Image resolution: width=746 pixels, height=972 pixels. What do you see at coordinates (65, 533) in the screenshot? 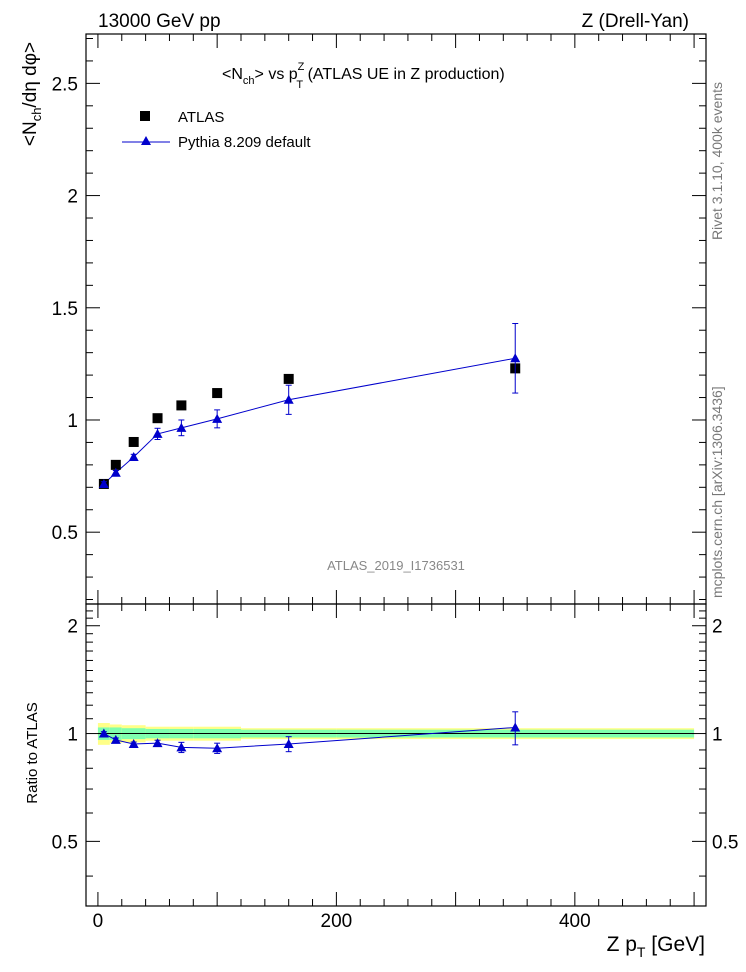
I see `y-tick-label: 0.5` at bounding box center [65, 533].